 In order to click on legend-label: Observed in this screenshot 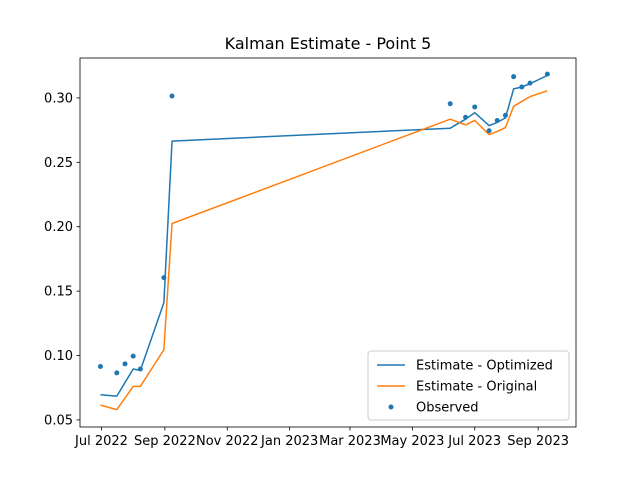, I will do `click(447, 408)`.